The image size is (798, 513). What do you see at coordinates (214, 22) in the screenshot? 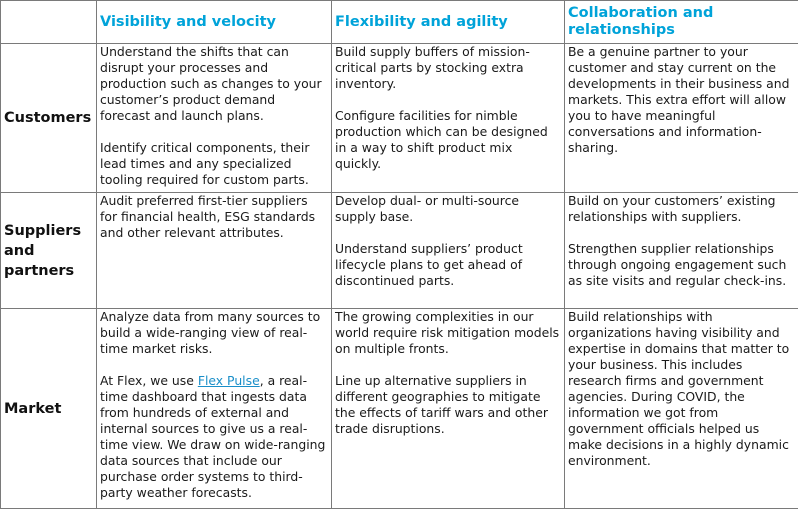
I see `column-header-visibility-velocity: Visibility and velocity` at bounding box center [214, 22].